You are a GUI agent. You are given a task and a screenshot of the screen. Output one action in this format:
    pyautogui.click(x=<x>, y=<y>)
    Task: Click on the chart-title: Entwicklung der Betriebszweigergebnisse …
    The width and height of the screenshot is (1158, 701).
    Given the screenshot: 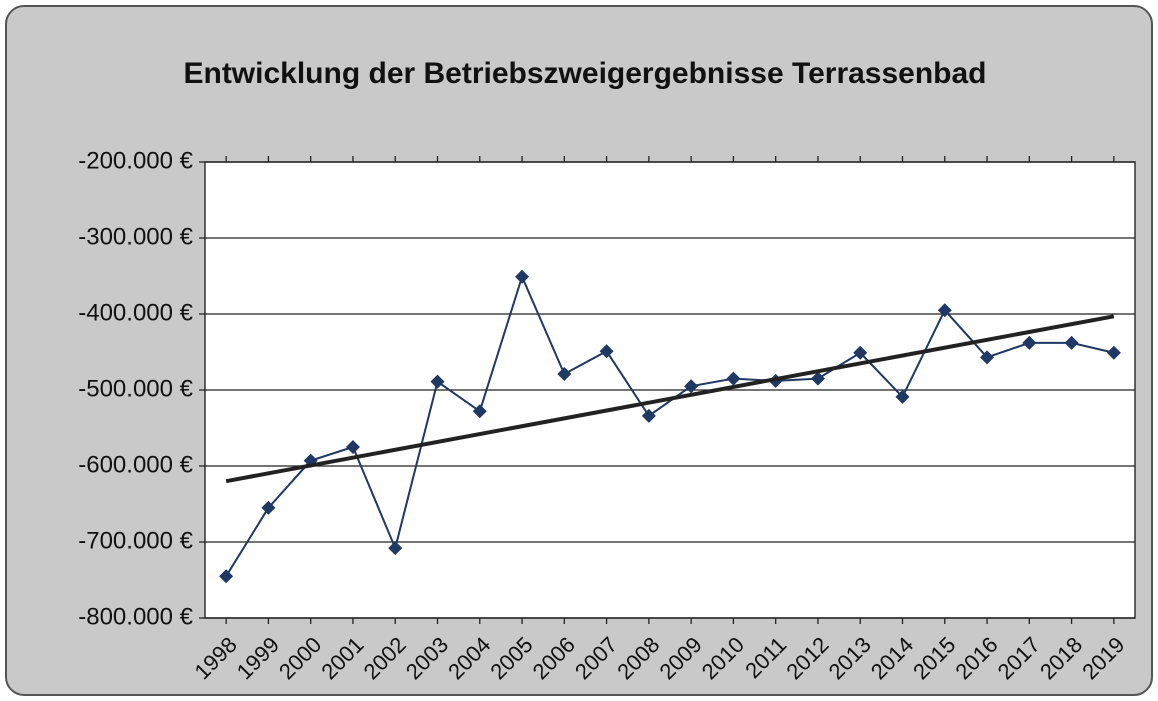 What is the action you would take?
    pyautogui.click(x=584, y=73)
    